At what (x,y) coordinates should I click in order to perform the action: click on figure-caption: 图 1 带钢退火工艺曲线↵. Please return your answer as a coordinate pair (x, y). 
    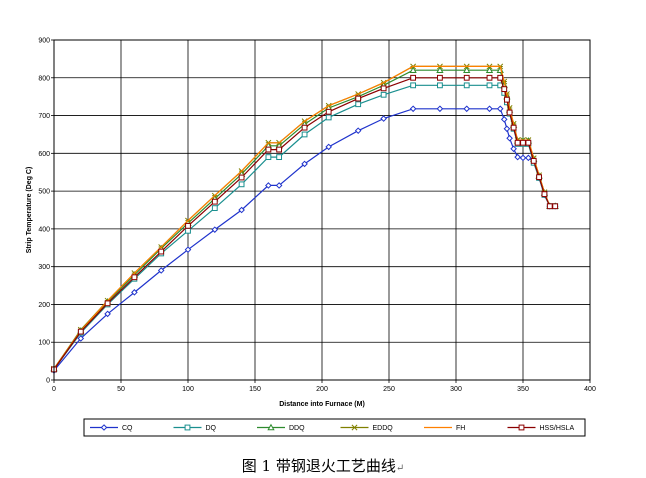
    Looking at the image, I should click on (323, 465).